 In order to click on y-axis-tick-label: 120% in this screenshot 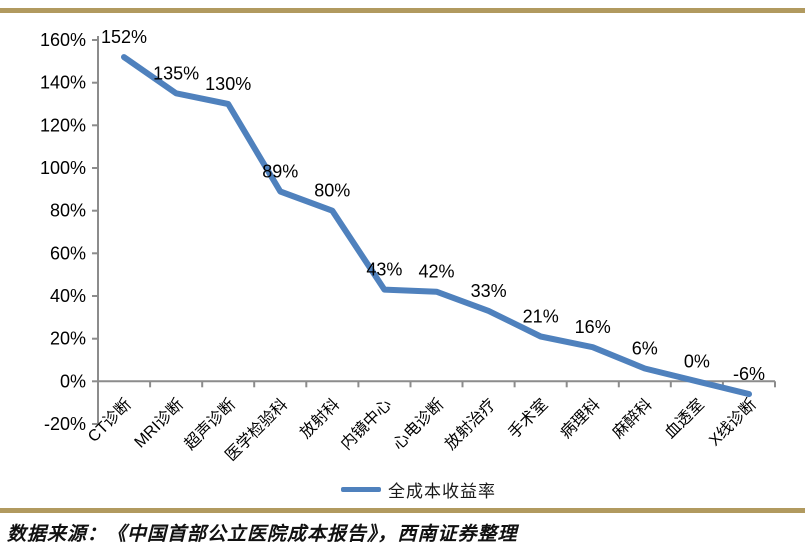, I will do `click(63, 125)`.